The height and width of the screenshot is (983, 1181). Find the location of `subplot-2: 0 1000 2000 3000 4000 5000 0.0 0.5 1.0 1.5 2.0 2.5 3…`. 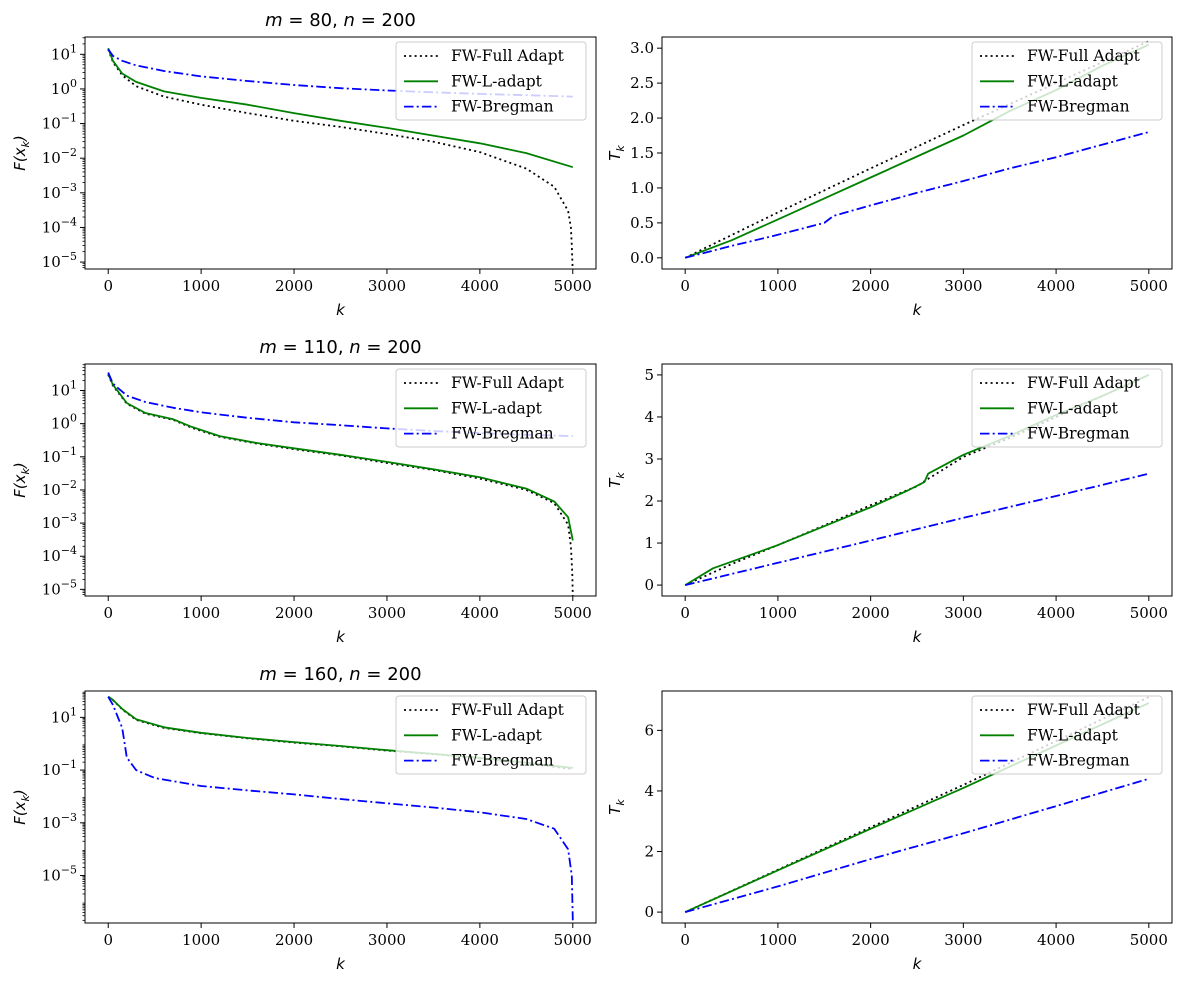

subplot-2: 0 1000 2000 3000 4000 5000 0.0 0.5 1.0 1.5 2.0 2.5 3… is located at coordinates (889, 177).